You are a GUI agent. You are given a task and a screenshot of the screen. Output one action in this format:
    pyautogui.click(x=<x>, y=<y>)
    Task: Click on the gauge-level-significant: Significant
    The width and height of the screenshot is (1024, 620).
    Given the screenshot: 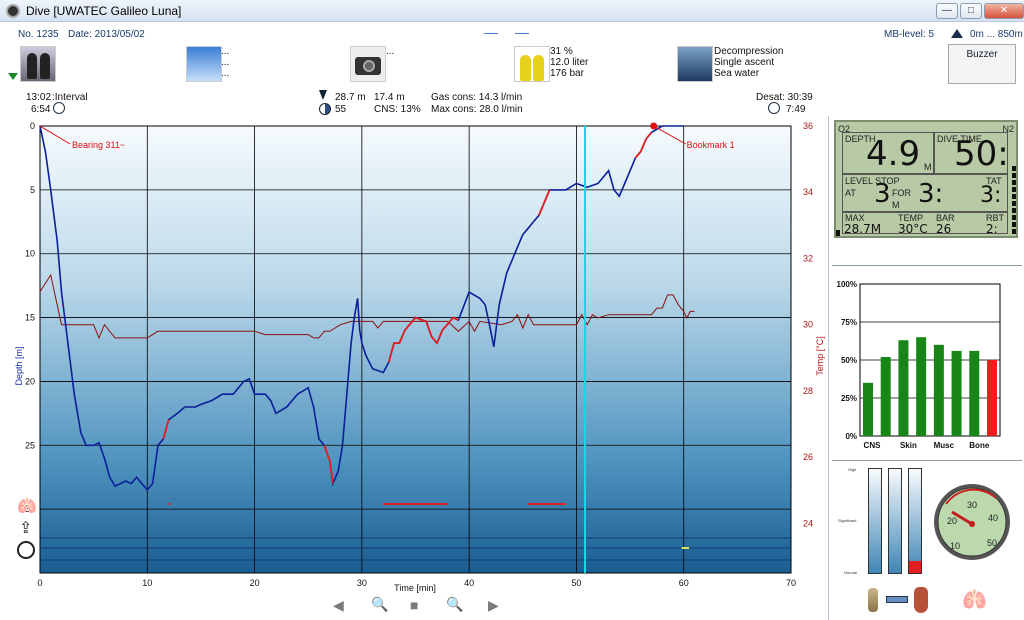 What is the action you would take?
    pyautogui.click(x=847, y=520)
    